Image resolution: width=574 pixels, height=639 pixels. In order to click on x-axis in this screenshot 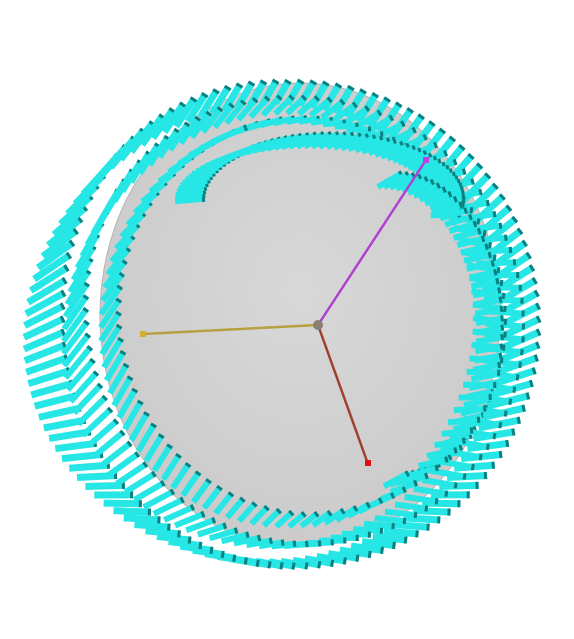, I will do `click(230, 329)`.